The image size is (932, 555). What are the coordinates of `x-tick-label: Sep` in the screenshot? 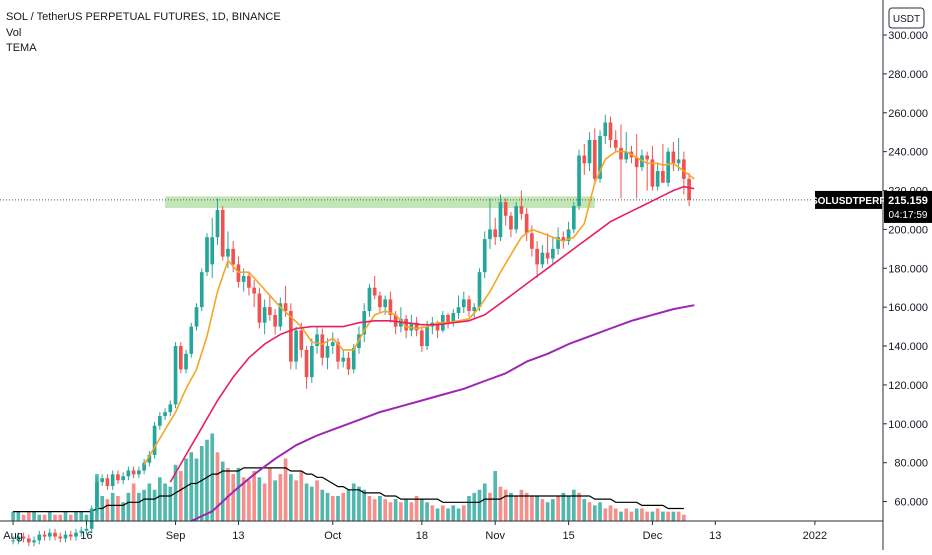 It's located at (176, 536).